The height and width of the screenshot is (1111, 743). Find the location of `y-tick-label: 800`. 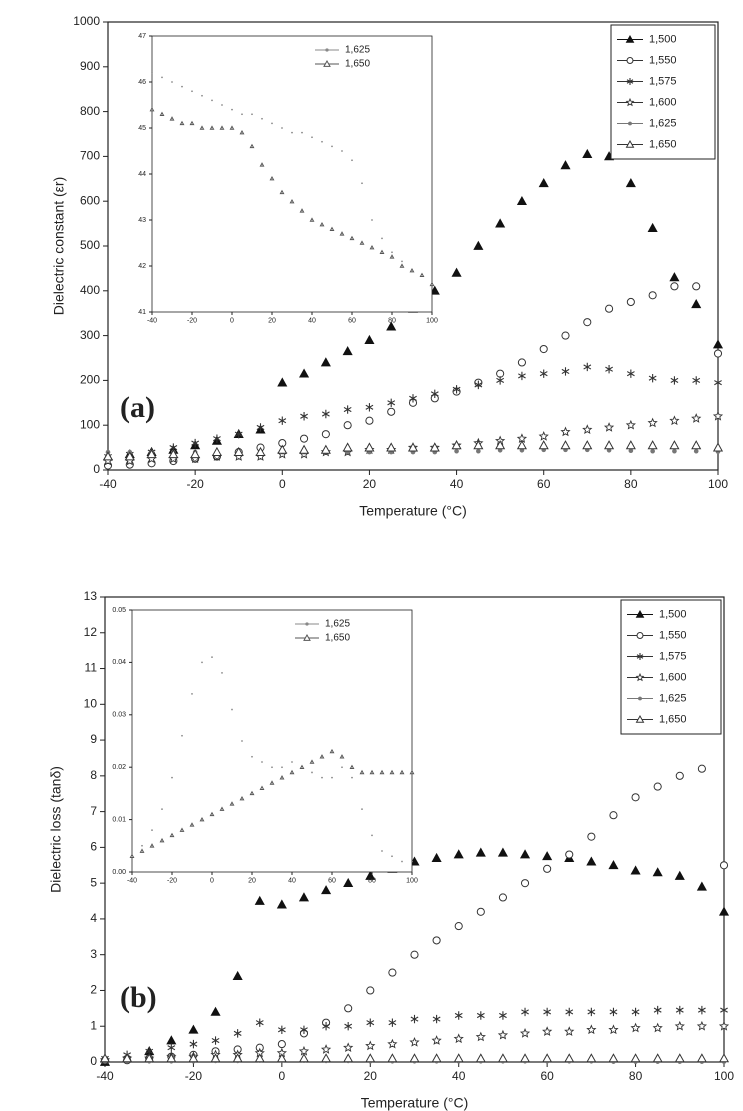

y-tick-label: 800 is located at coordinates (90, 111).